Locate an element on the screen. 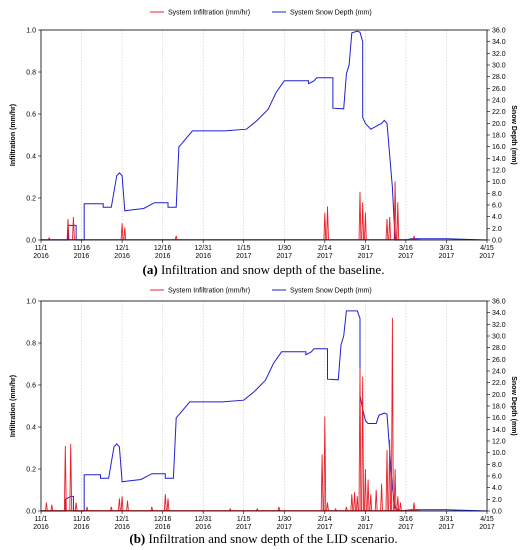 The image size is (527, 550). y-left-tick-label: 0.4 is located at coordinates (31, 428).